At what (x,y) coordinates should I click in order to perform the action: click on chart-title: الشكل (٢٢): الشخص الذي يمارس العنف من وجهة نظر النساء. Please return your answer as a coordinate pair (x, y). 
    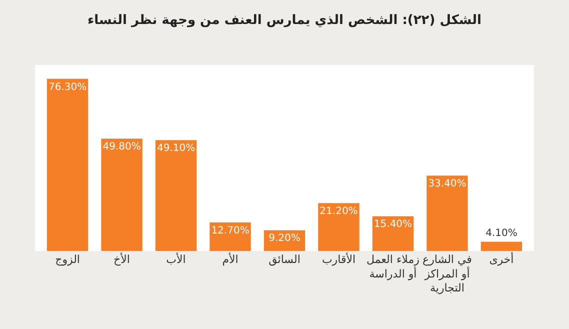
    Looking at the image, I should click on (285, 20).